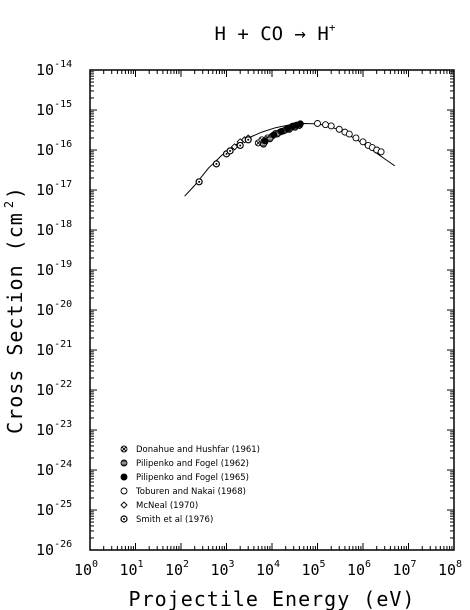  Describe the element at coordinates (54, 189) in the screenshot. I see `y-tick-label: 10-17` at that location.